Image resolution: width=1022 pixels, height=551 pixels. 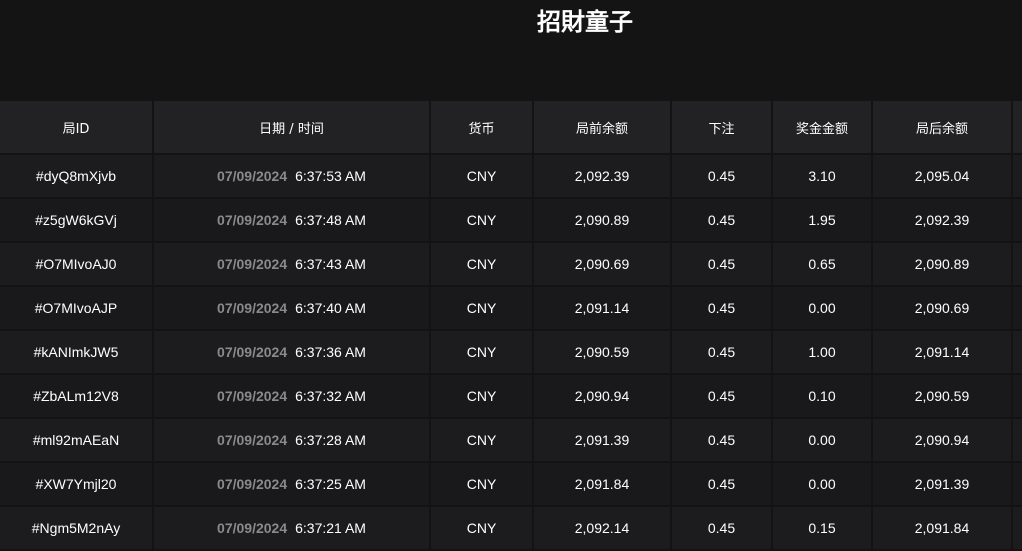 I want to click on balance-after-cell: 2,091.14, so click(x=942, y=352).